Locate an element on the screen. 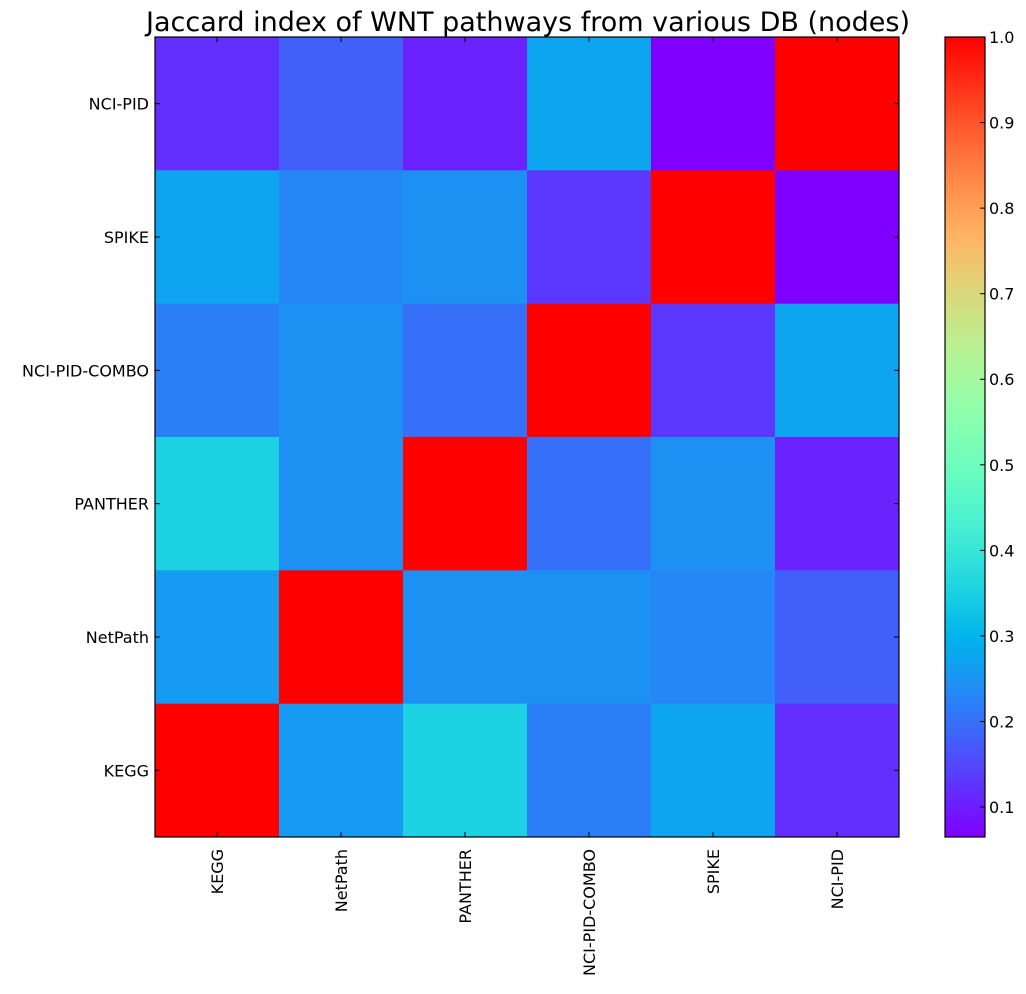 The width and height of the screenshot is (1026, 994). colorbar-ticks: 0.1 0.2 0.3 0.4 0.5 0.6 0.7 0.8 0.9 1.0 is located at coordinates (997, 422).